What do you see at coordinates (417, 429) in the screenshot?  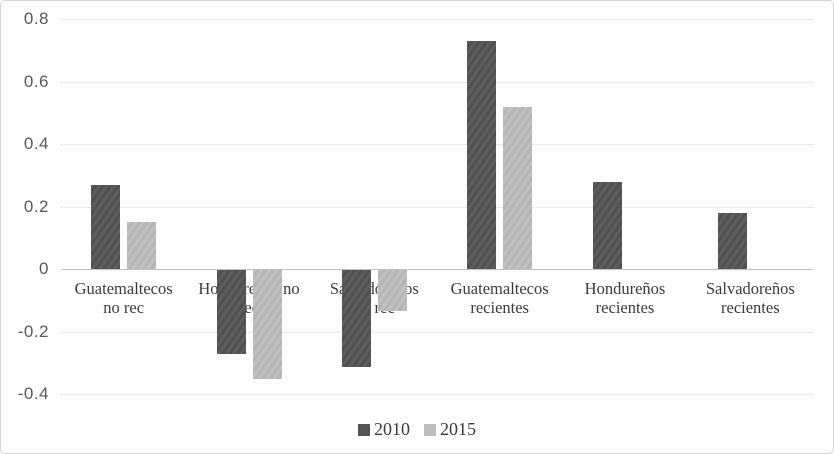 I see `legend: 2010 2015` at bounding box center [417, 429].